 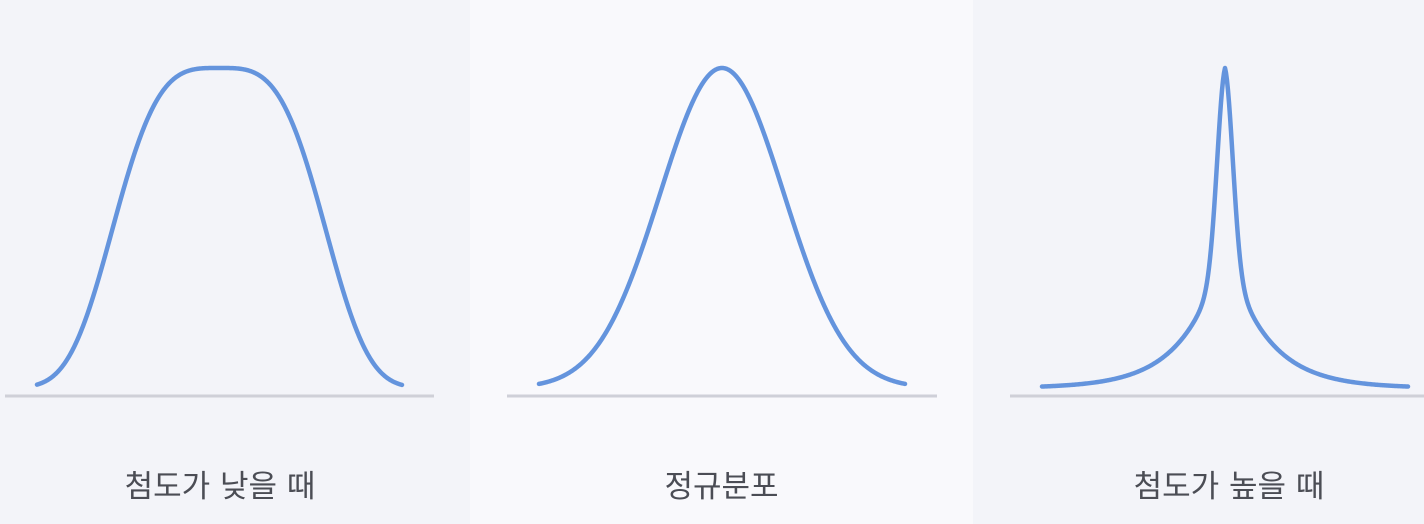 What do you see at coordinates (721, 487) in the screenshot?
I see `label-normal: 정규분포` at bounding box center [721, 487].